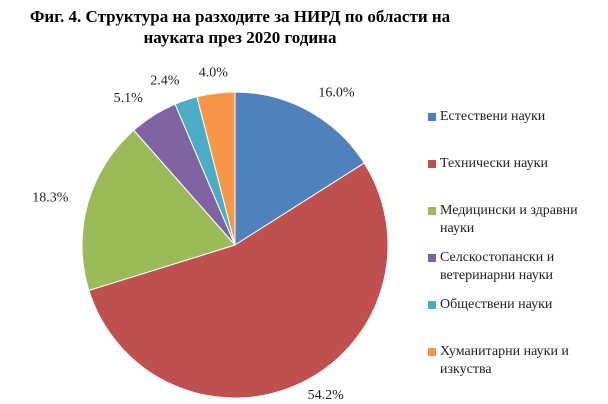  What do you see at coordinates (493, 116) in the screenshot?
I see `legend-label: Естествени науки` at bounding box center [493, 116].